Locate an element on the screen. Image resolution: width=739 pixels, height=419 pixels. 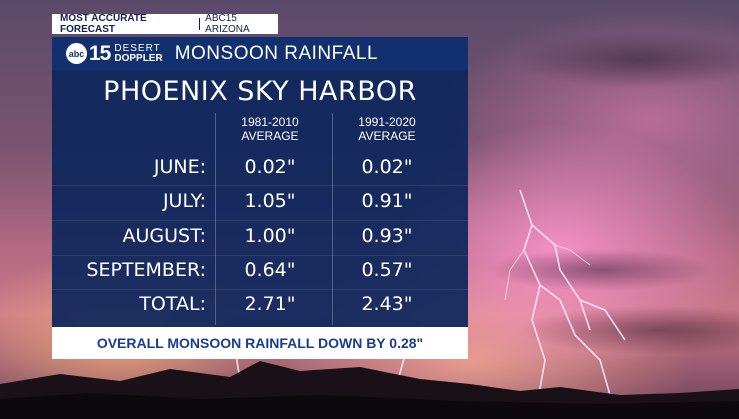
row-label: JULY: is located at coordinates (184, 201).